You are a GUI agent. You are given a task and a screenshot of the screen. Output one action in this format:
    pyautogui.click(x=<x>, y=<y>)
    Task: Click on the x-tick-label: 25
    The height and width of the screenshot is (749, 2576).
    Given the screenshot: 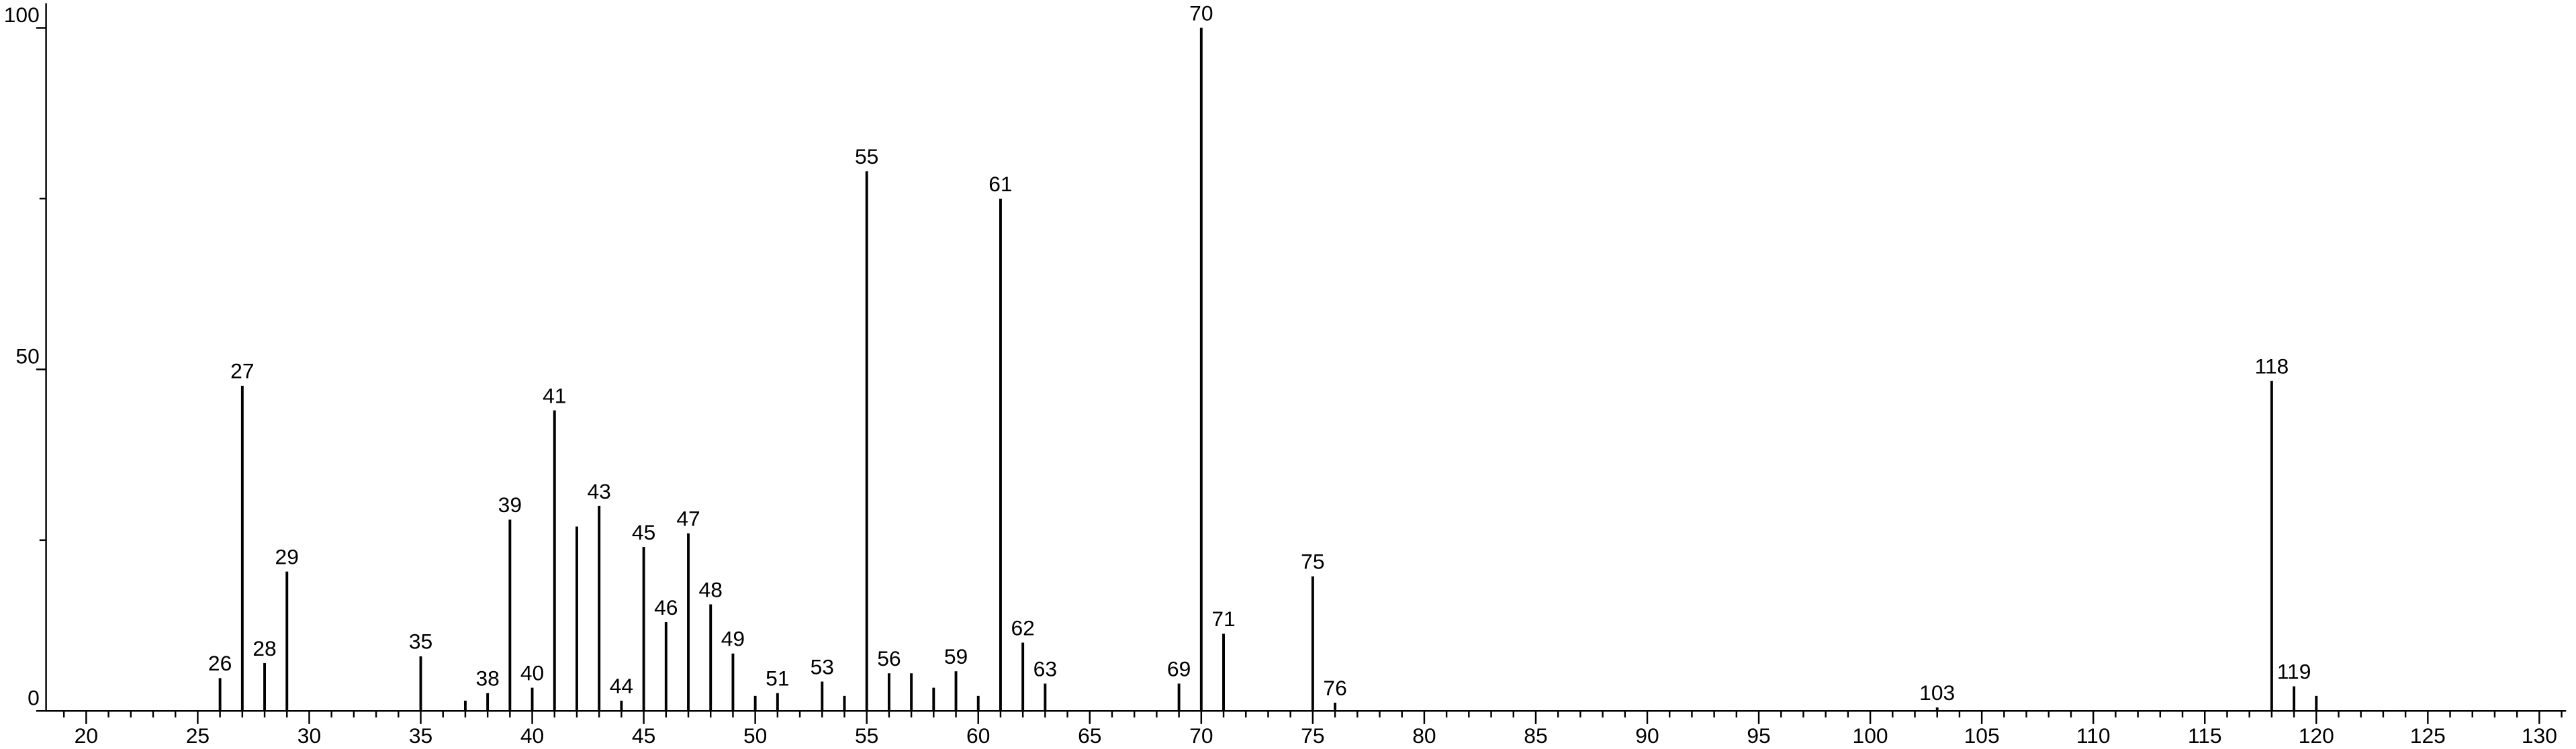 What is the action you would take?
    pyautogui.click(x=198, y=736)
    